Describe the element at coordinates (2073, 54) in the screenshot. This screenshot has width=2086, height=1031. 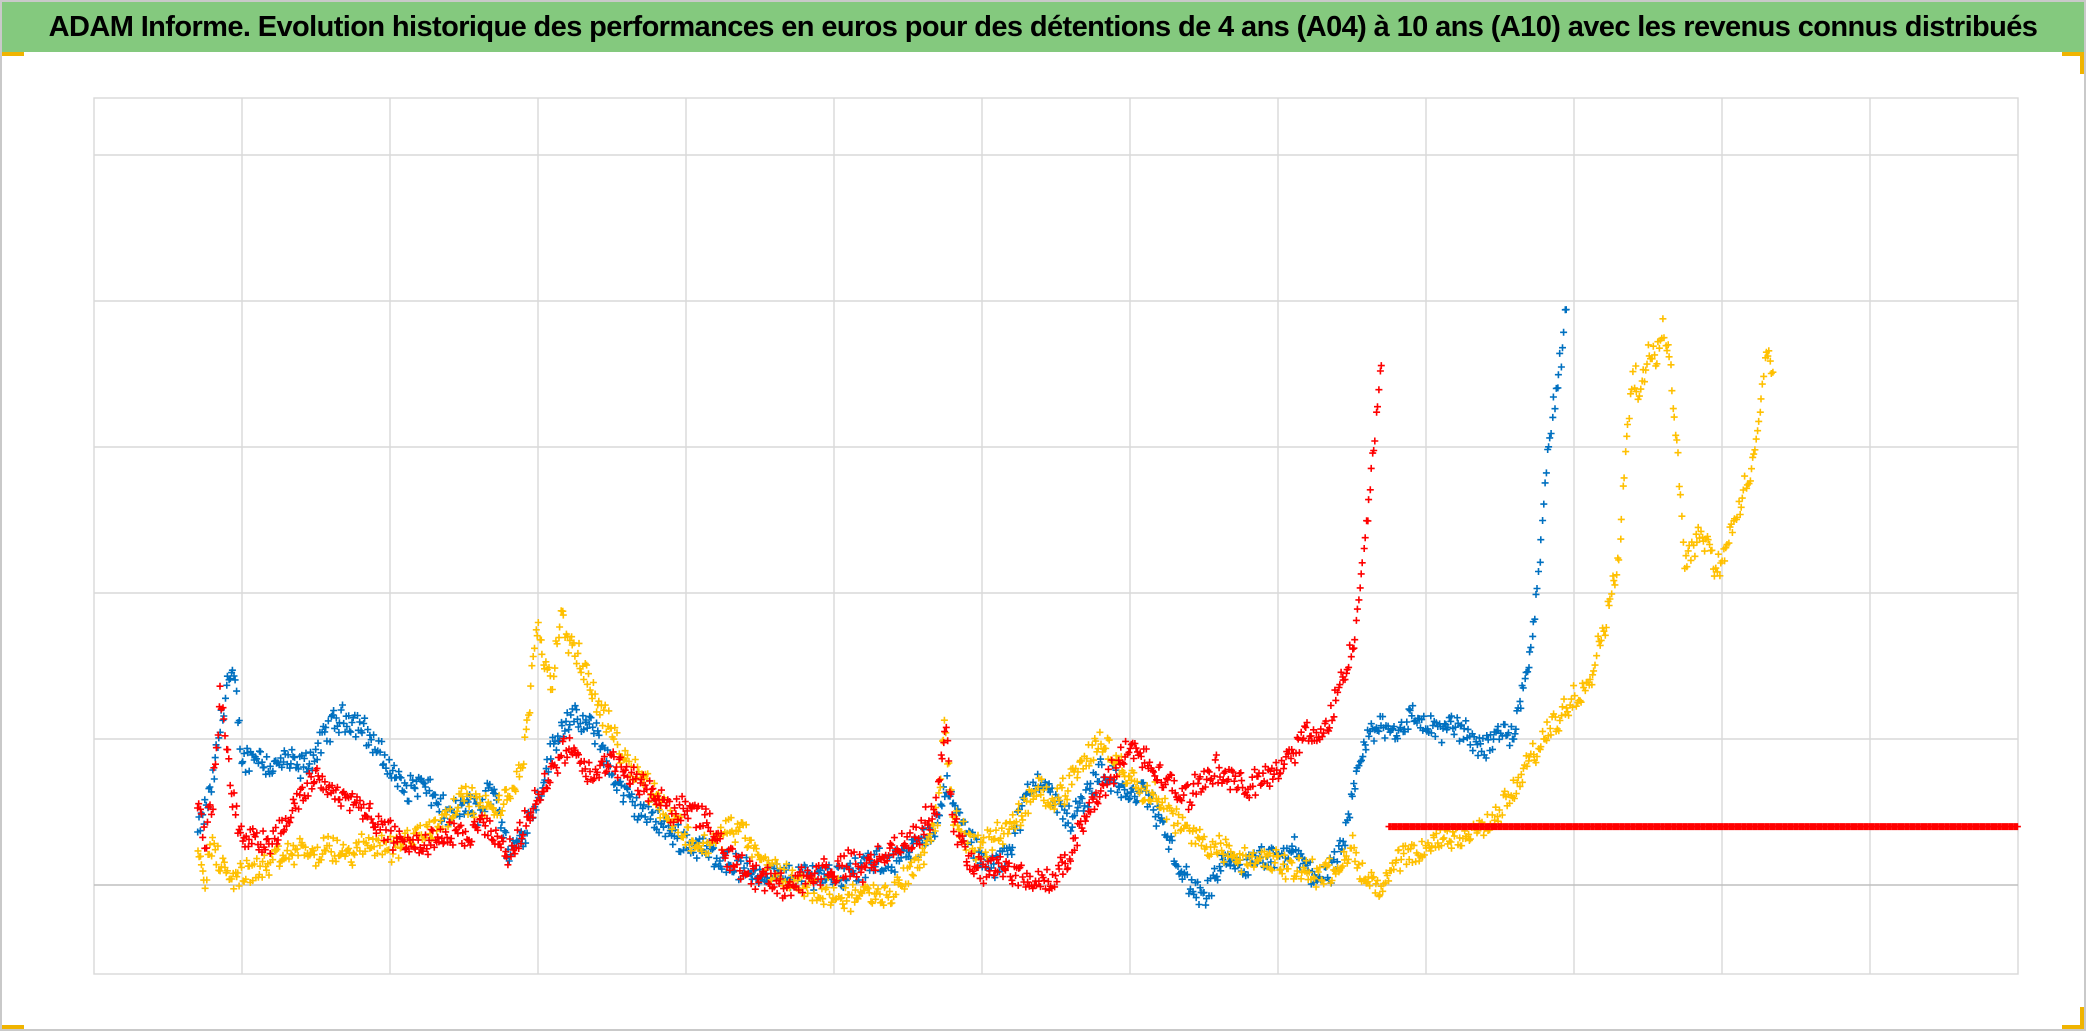
I see `corner-mark-top-right` at that location.